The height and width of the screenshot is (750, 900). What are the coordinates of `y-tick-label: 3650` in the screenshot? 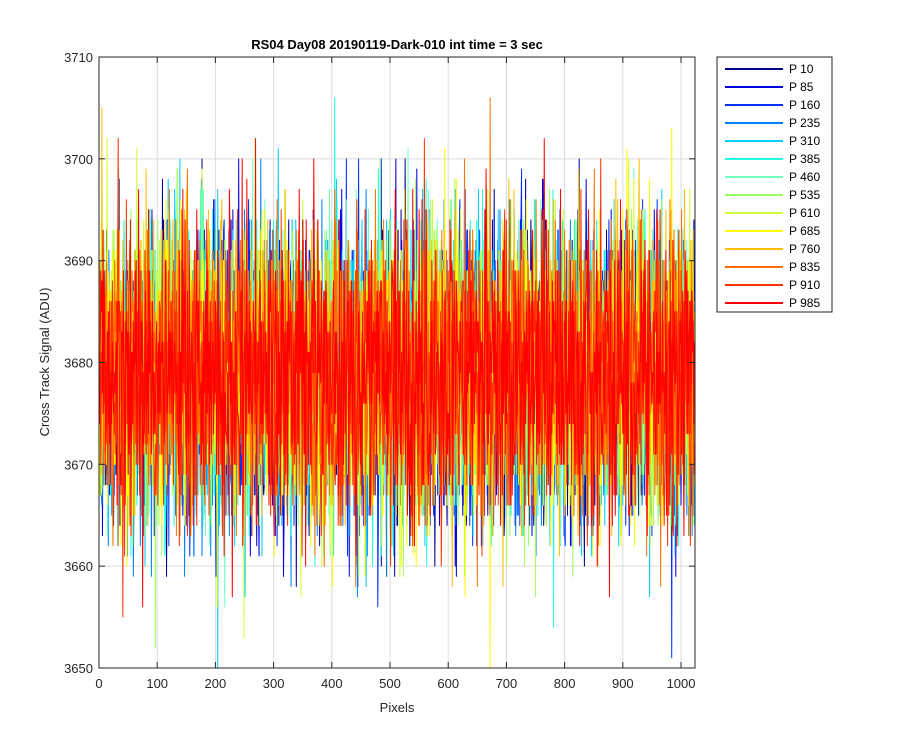 It's located at (78, 668).